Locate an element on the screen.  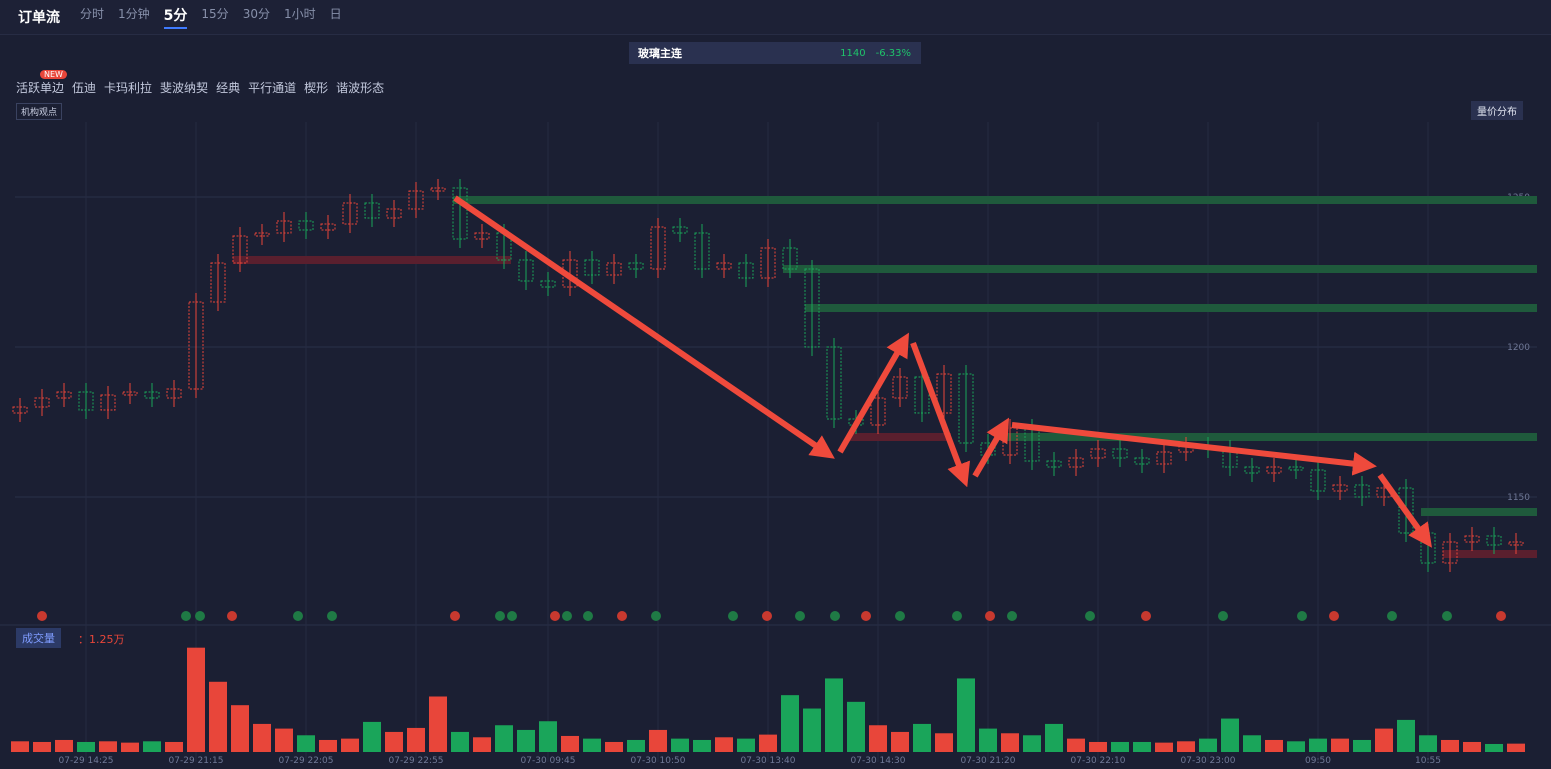
timeframe: 1小时 is located at coordinates (299, 14).